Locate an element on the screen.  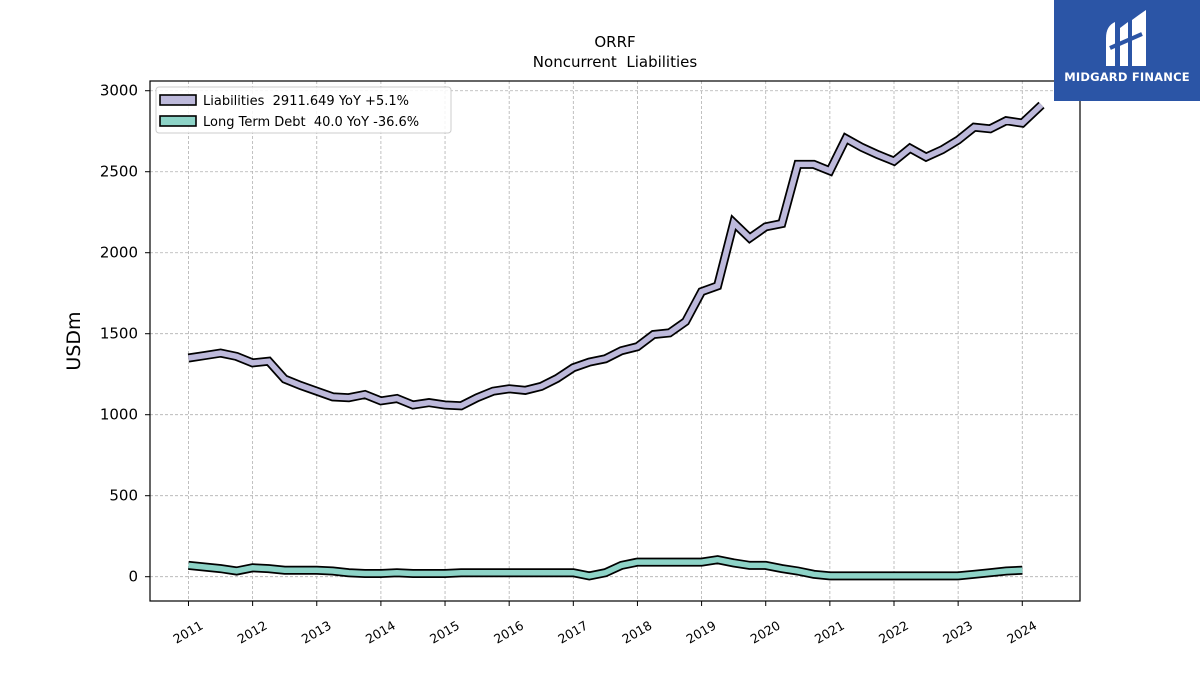
brand-logo: MIDGARD FINANCE is located at coordinates (1127, 50).